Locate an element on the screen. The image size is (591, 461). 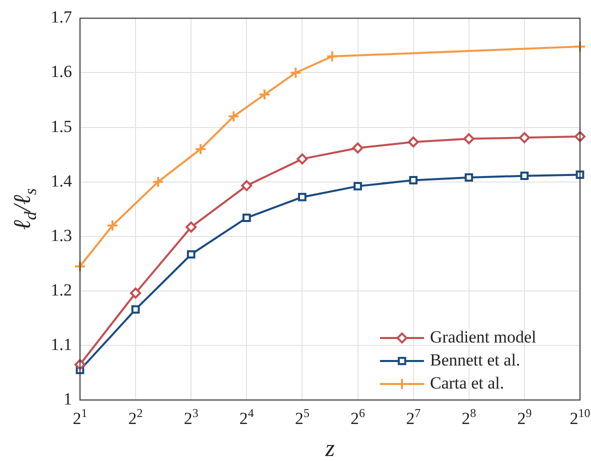
x-axis-title: z is located at coordinates (330, 448).